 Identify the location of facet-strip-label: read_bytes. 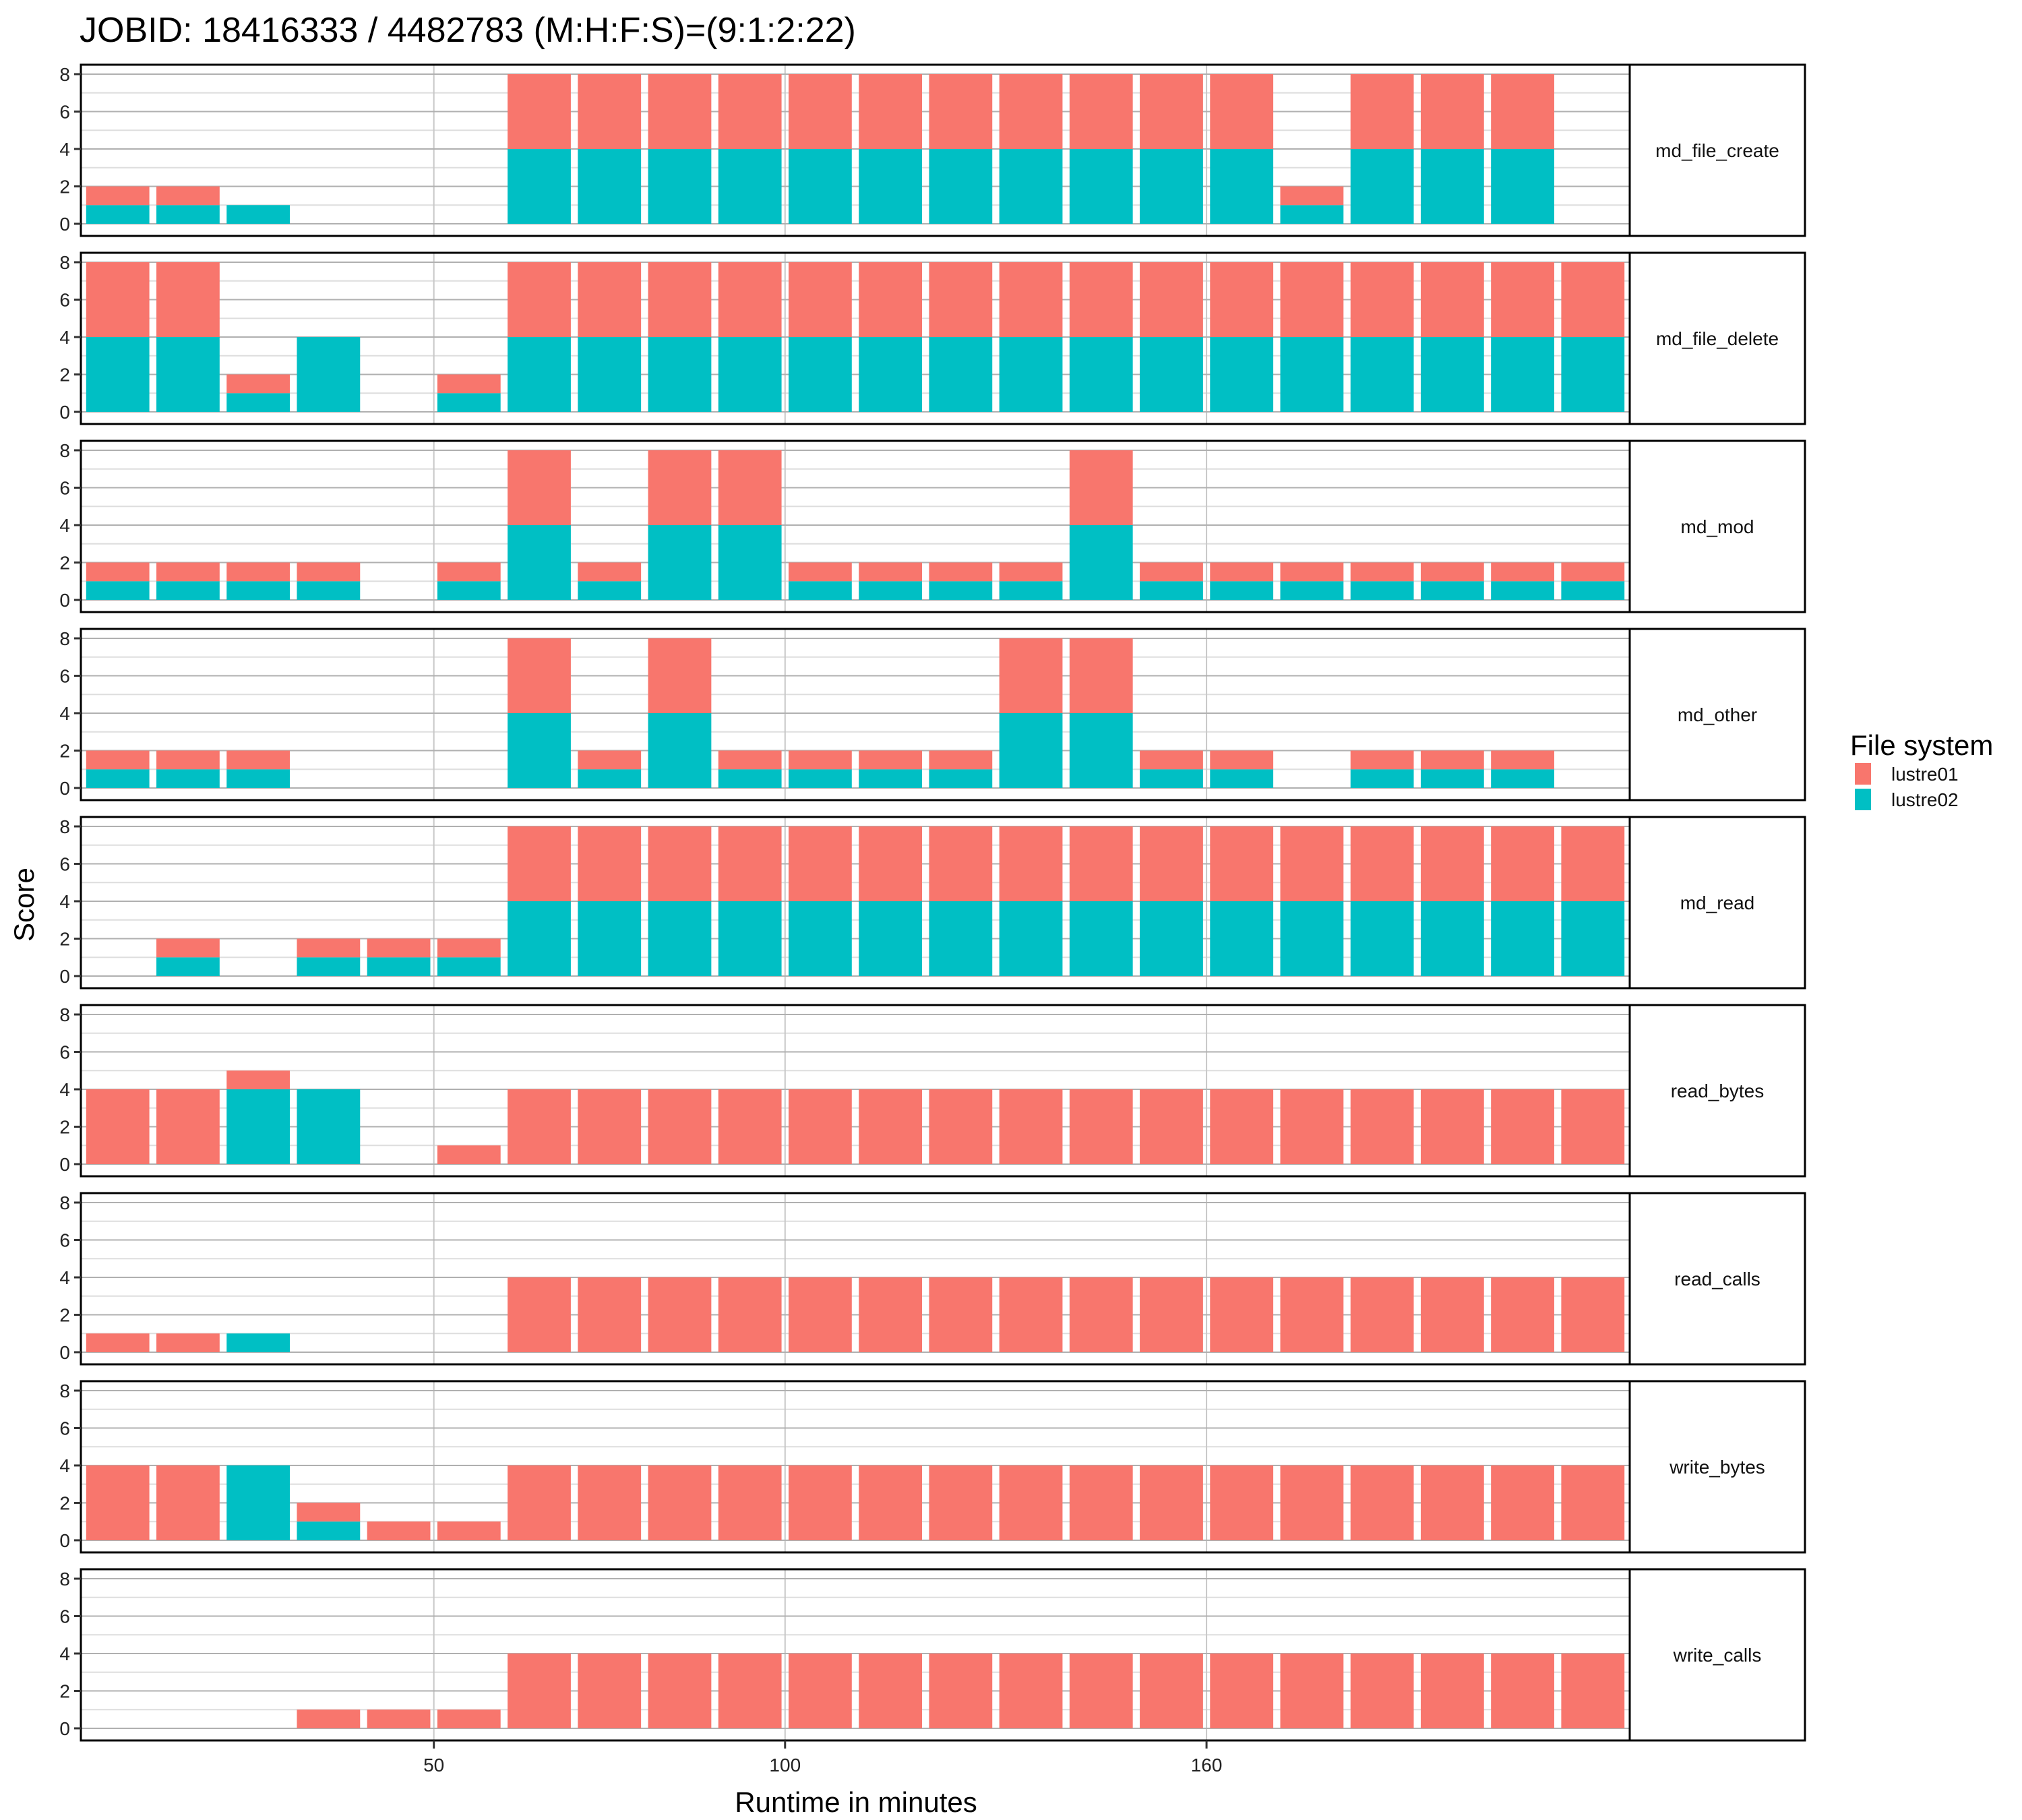
(1718, 1091).